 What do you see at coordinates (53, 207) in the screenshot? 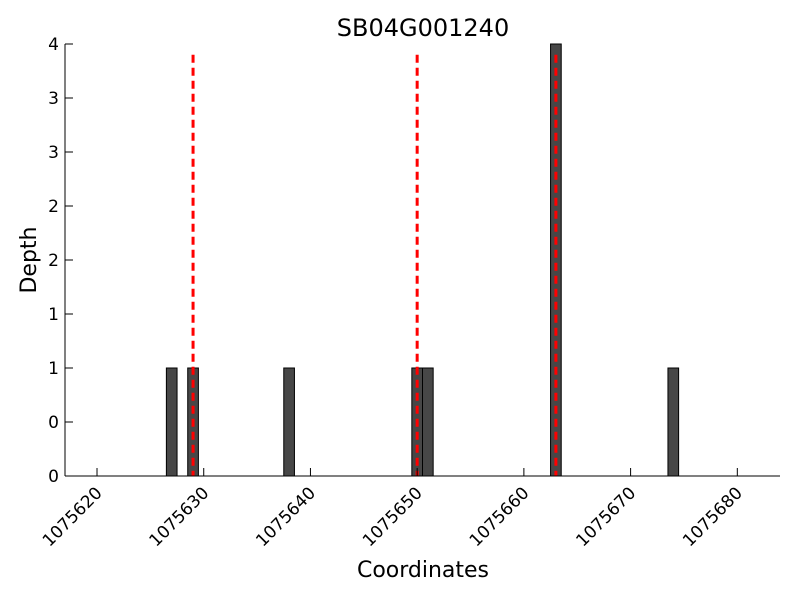
I see `y-tick-label-5: 2` at bounding box center [53, 207].